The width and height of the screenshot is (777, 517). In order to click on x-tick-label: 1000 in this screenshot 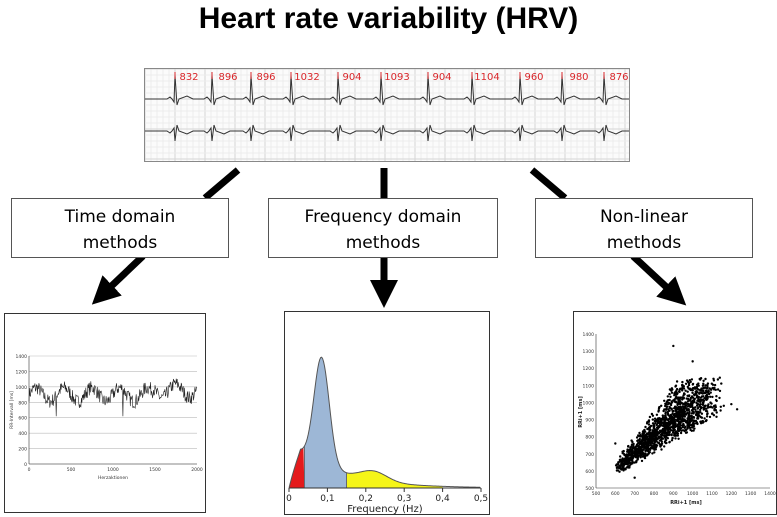, I will do `click(693, 494)`.